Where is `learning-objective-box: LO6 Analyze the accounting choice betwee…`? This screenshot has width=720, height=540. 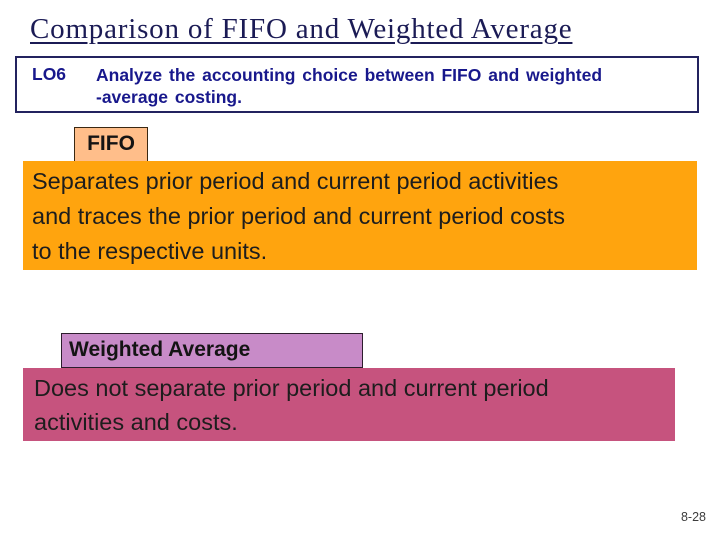 learning-objective-box: LO6 Analyze the accounting choice betwee… is located at coordinates (357, 84).